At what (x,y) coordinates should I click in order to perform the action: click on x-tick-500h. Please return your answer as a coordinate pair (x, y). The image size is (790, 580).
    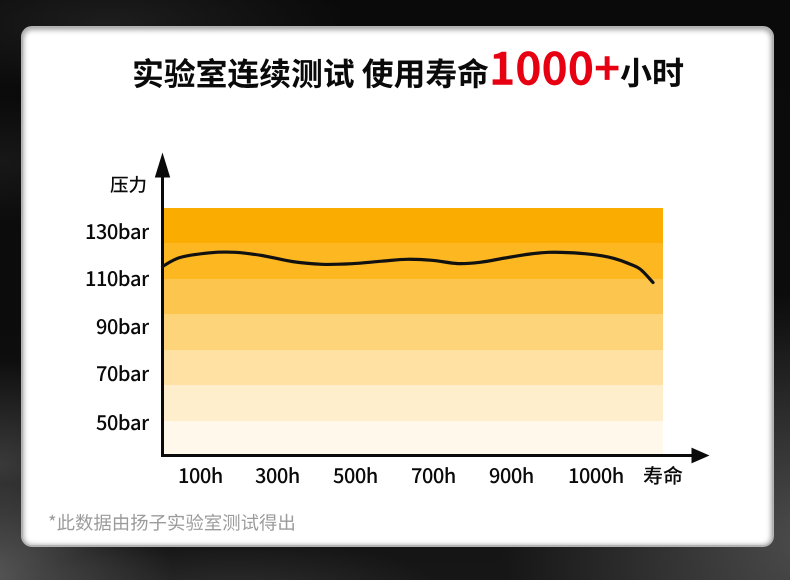
    Looking at the image, I should click on (355, 475).